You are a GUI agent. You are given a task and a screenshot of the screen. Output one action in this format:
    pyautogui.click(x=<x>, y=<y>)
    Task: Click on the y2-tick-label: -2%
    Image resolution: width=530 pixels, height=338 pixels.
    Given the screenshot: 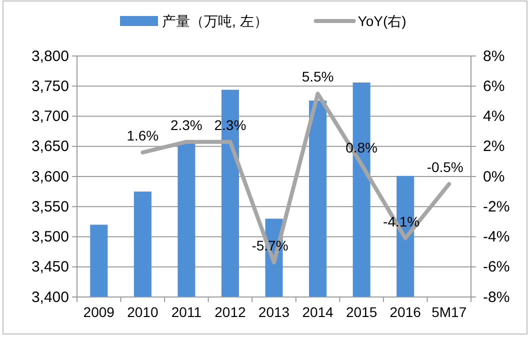 What is the action you would take?
    pyautogui.click(x=496, y=207)
    